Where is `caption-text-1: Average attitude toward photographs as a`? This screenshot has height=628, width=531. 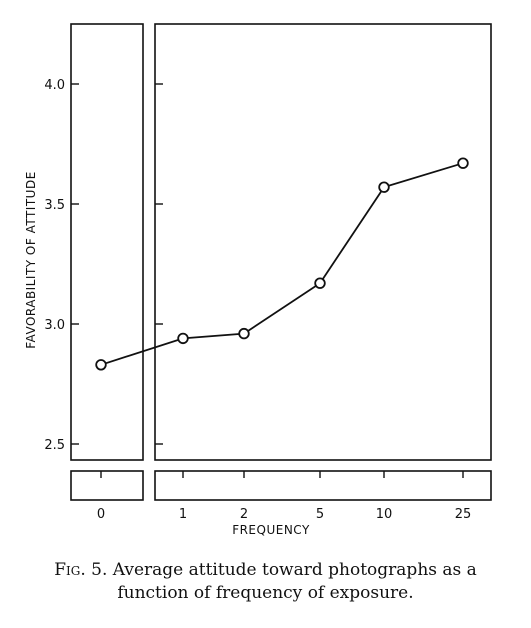
caption-text-1: Average attitude toward photographs as a is located at coordinates (294, 570).